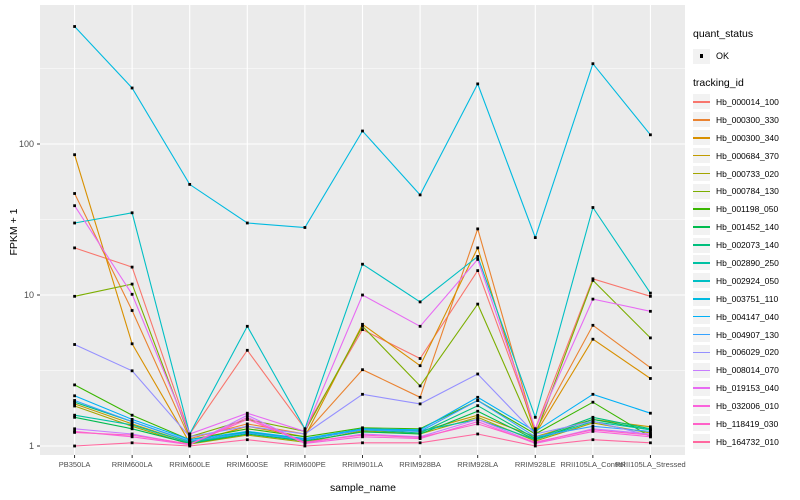 The width and height of the screenshot is (800, 500). What do you see at coordinates (746, 138) in the screenshot?
I see `legend-item-Hb_000300_340: Hb_000300_340` at bounding box center [746, 138].